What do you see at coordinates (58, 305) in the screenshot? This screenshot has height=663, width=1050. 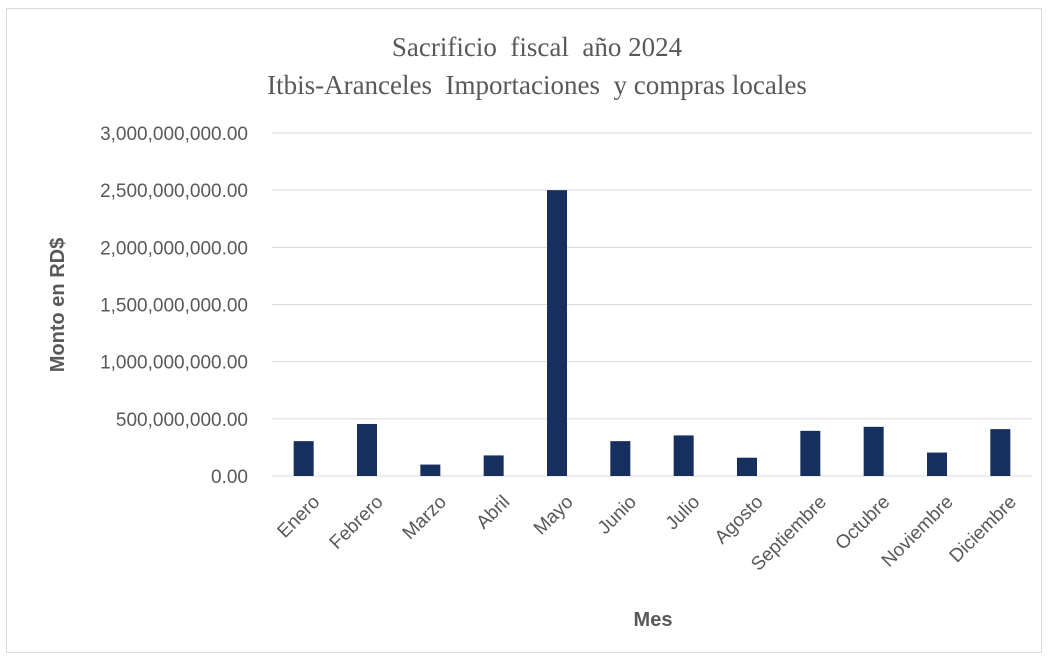 I see `y-axis-title: Monto en RD$` at bounding box center [58, 305].